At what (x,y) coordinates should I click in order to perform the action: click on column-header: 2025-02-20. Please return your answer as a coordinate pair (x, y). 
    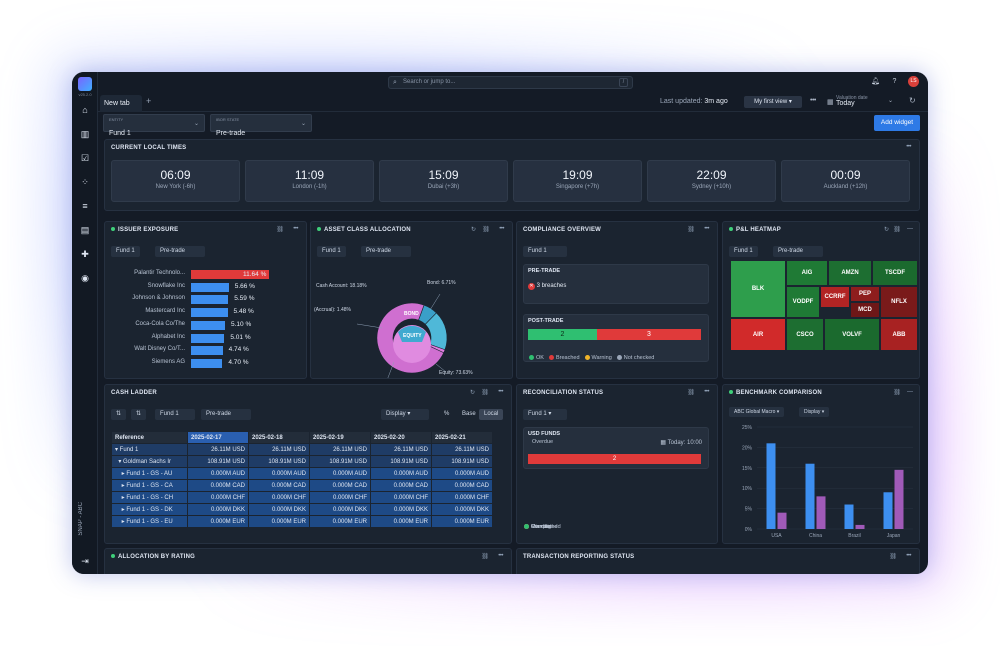
    Looking at the image, I should click on (401, 437).